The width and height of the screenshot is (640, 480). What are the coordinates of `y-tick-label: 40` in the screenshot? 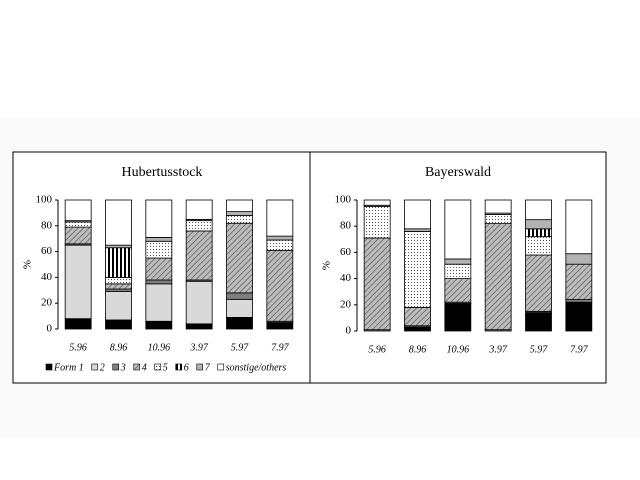 It's located at (47, 277).